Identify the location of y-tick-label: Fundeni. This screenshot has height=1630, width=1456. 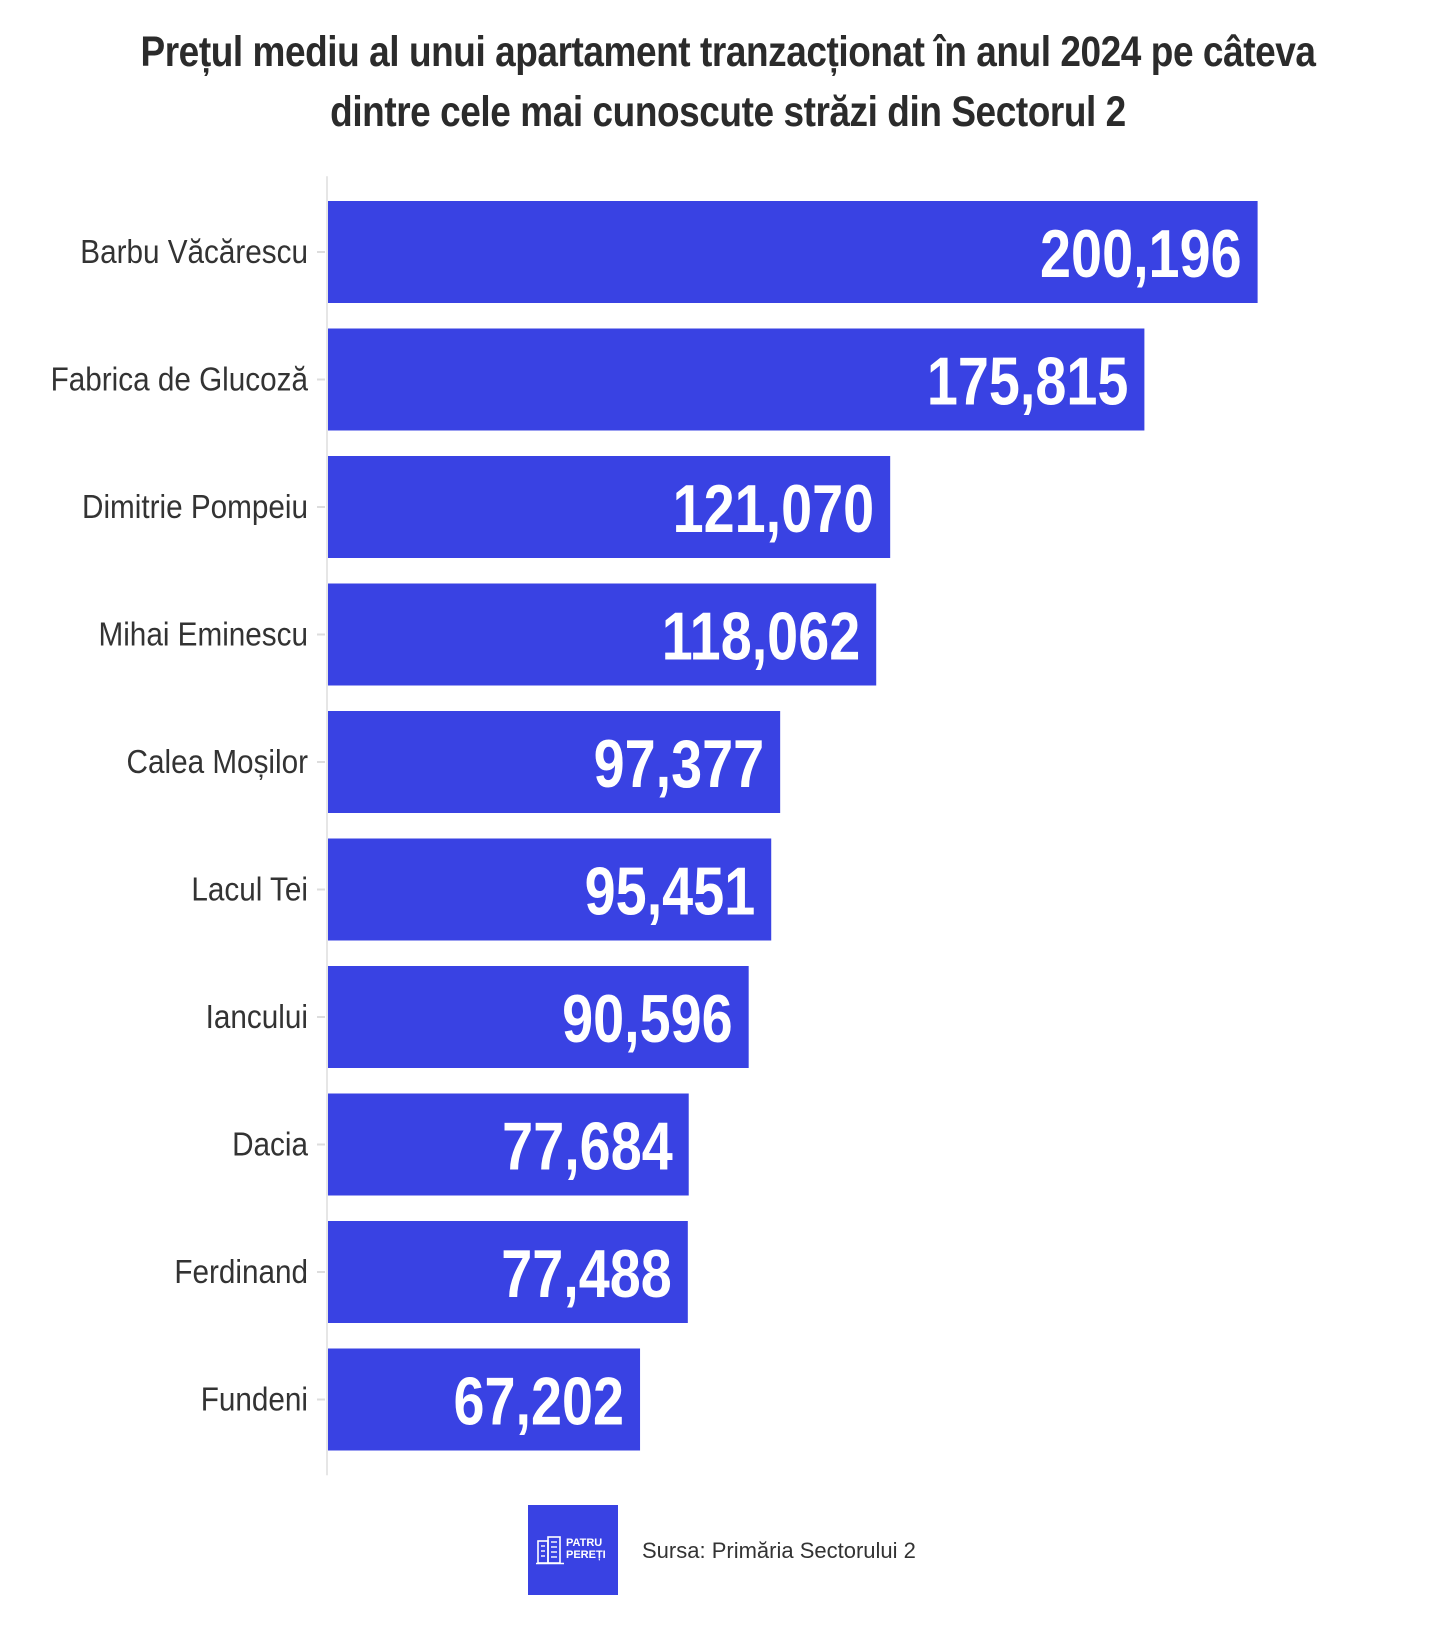
(254, 1399).